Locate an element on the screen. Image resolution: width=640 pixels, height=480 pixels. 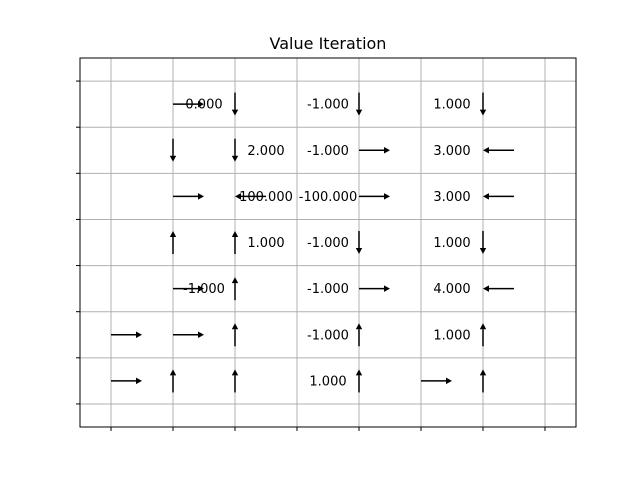
state-value-label: -100.000 is located at coordinates (328, 197).